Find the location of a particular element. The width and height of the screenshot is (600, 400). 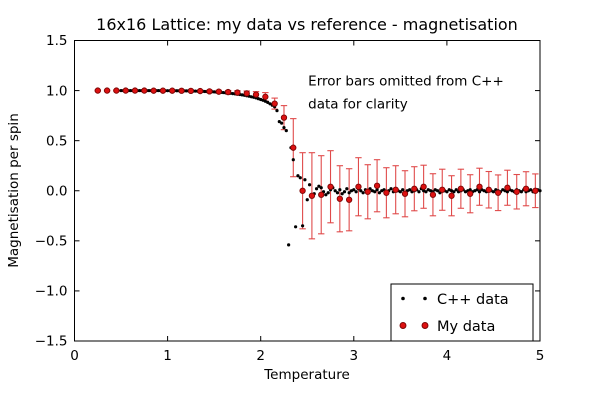

y-tick-label: −0.5 is located at coordinates (51, 242).